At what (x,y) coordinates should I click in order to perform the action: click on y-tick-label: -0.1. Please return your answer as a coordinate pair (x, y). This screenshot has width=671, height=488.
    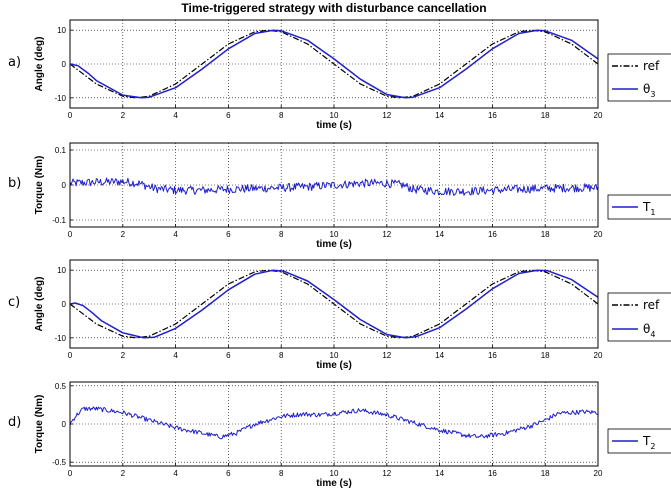
    Looking at the image, I should click on (59, 220).